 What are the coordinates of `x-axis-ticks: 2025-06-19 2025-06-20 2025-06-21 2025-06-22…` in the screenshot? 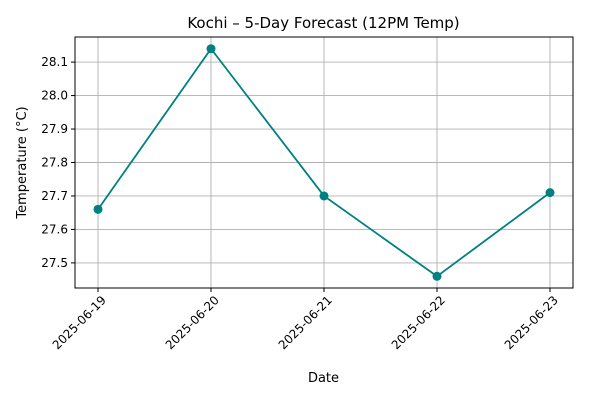 It's located at (305, 320).